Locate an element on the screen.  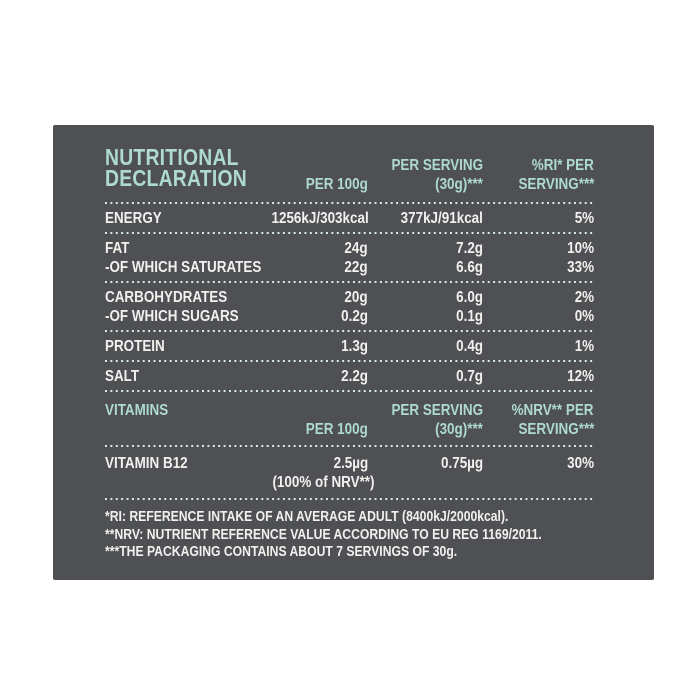
page-title: NUTRITIONAL DECLARATION is located at coordinates (179, 167).